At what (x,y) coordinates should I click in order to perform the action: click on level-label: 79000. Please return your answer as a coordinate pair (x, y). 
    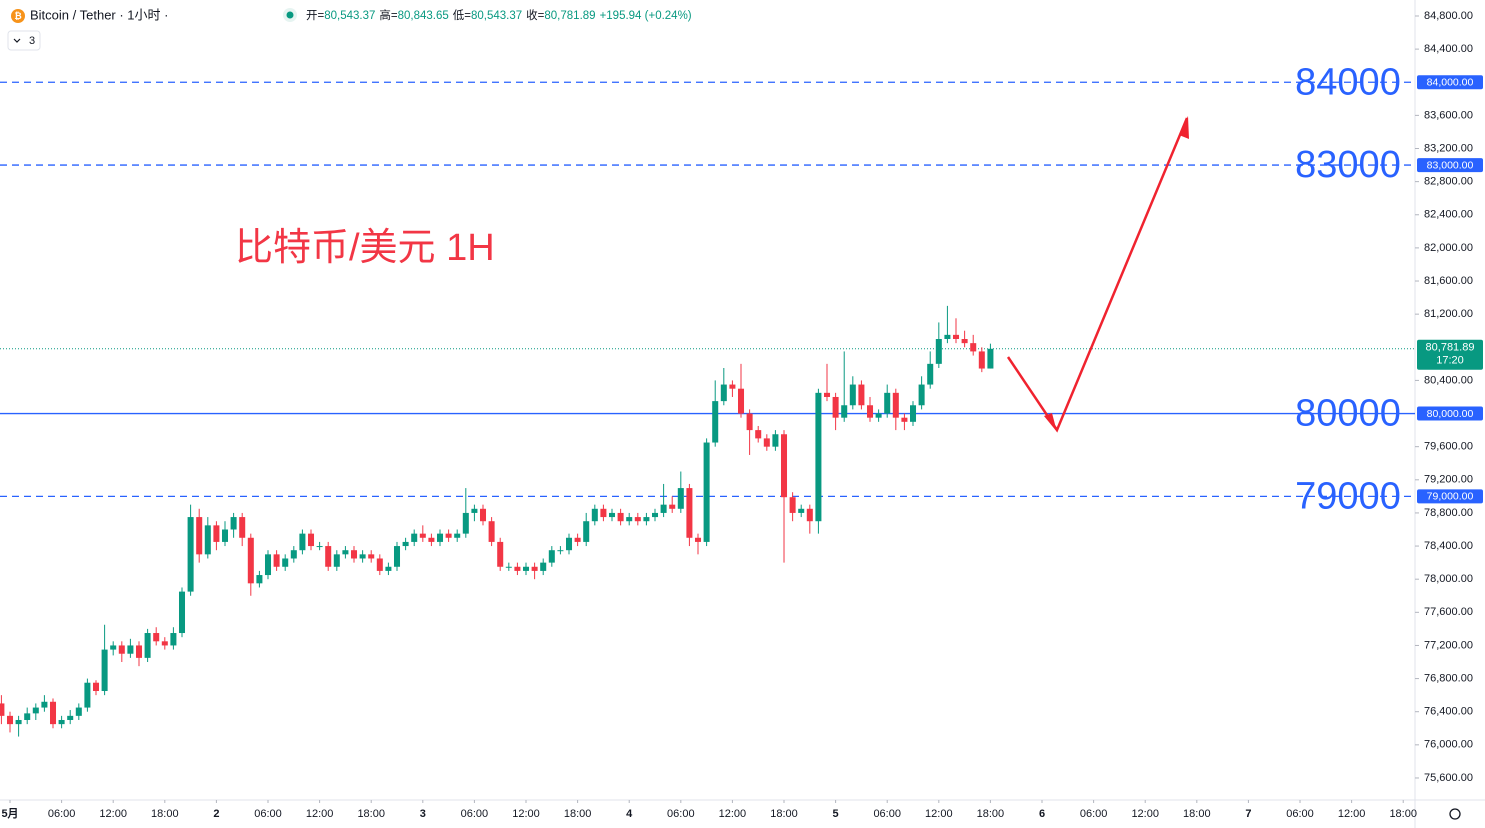
    Looking at the image, I should click on (1348, 496).